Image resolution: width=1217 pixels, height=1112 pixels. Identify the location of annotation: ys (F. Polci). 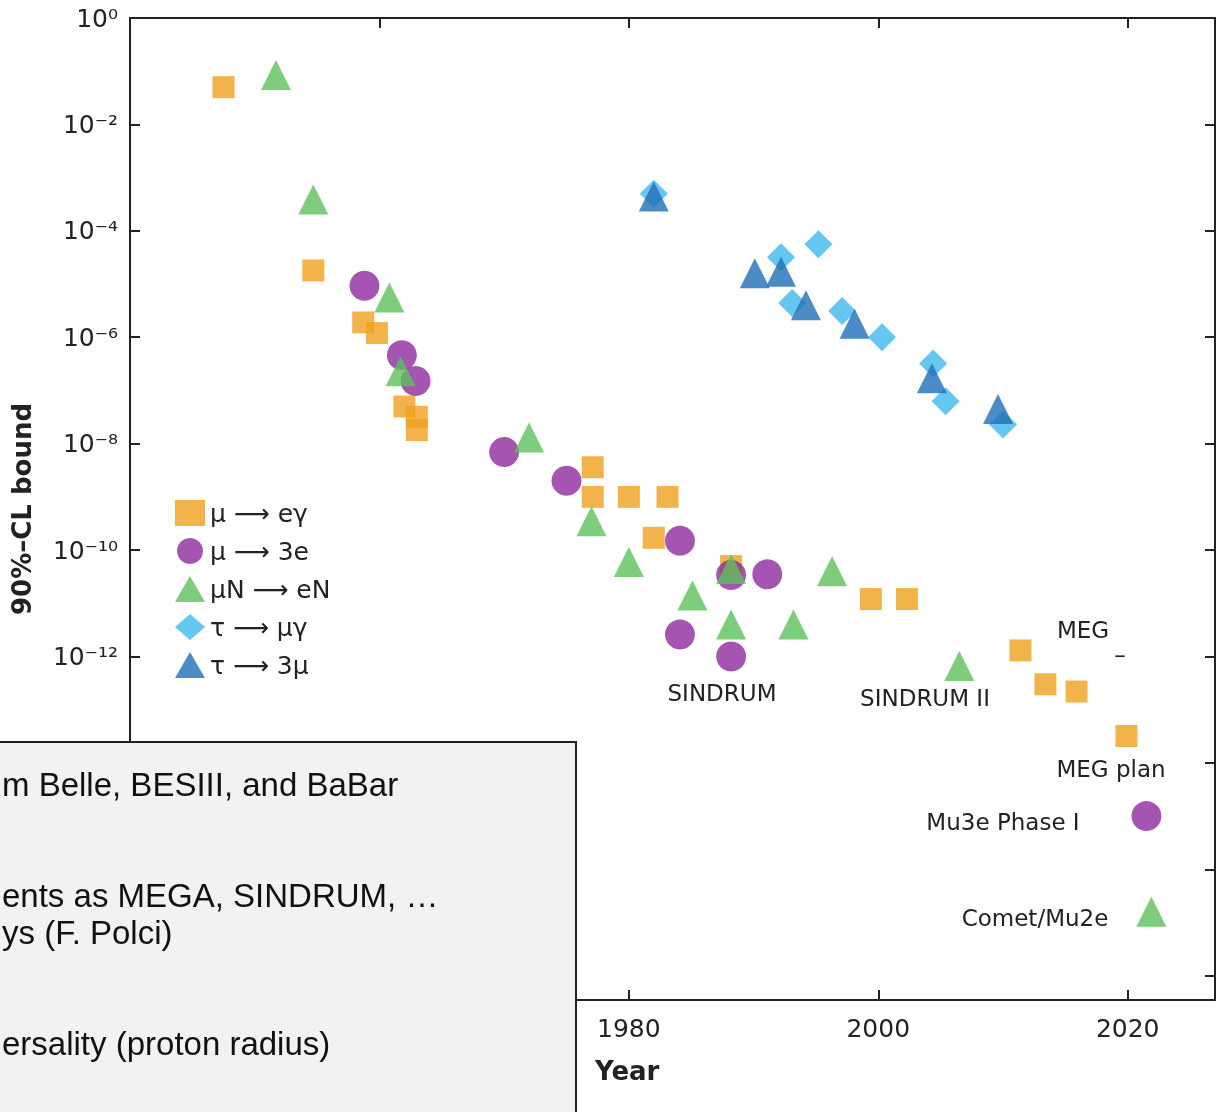
(87, 933).